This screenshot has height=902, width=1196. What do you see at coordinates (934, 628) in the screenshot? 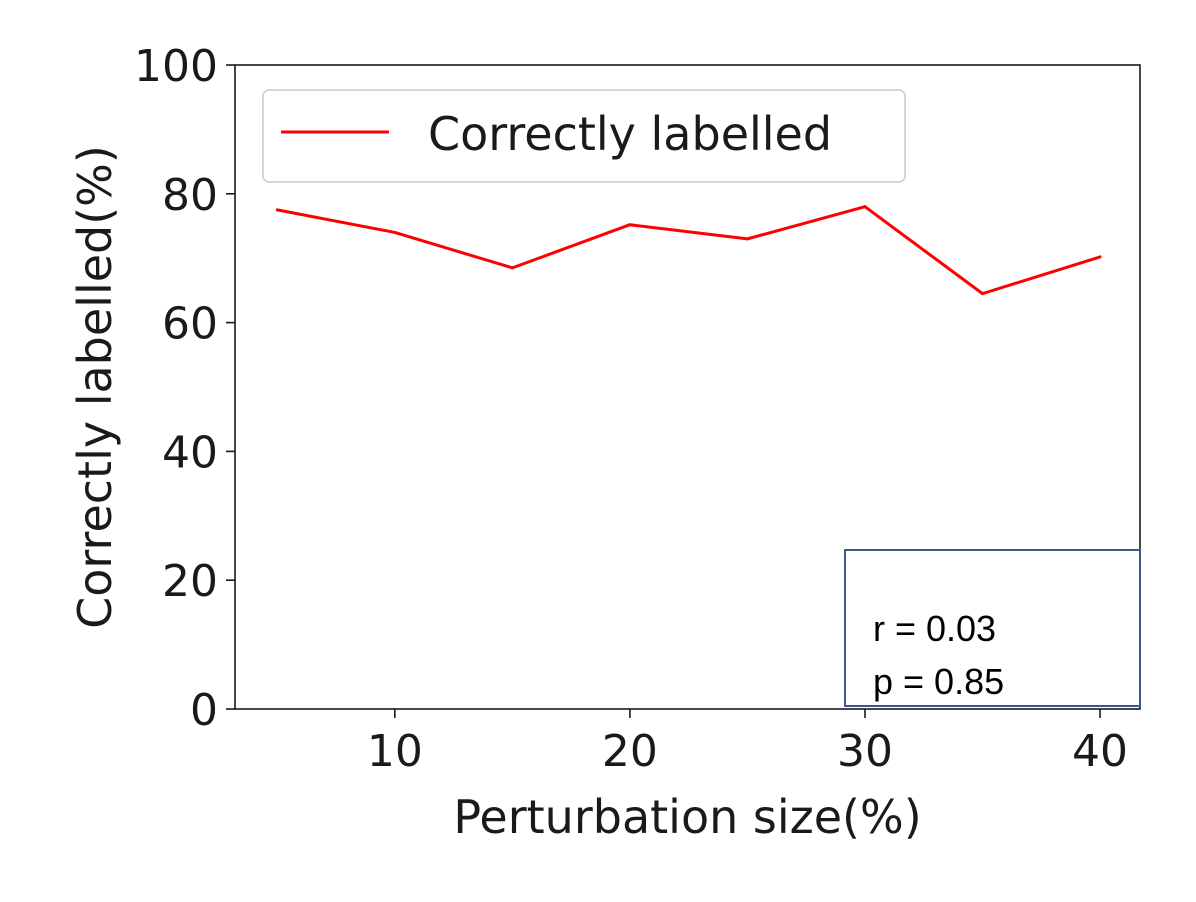
I see `correlation-r-text: r = 0.03` at bounding box center [934, 628].